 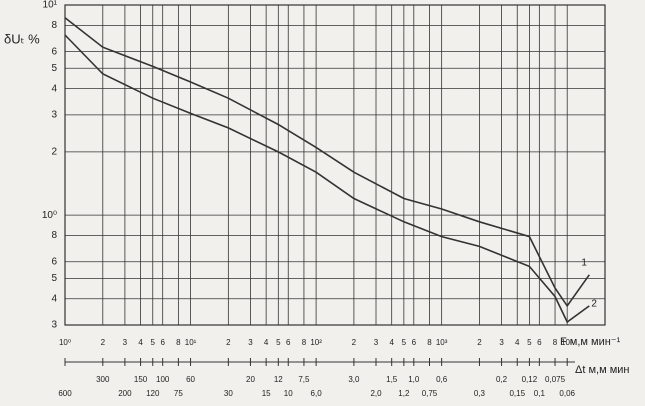 I want to click on x2-tick-label: 3,0, so click(x=354, y=379).